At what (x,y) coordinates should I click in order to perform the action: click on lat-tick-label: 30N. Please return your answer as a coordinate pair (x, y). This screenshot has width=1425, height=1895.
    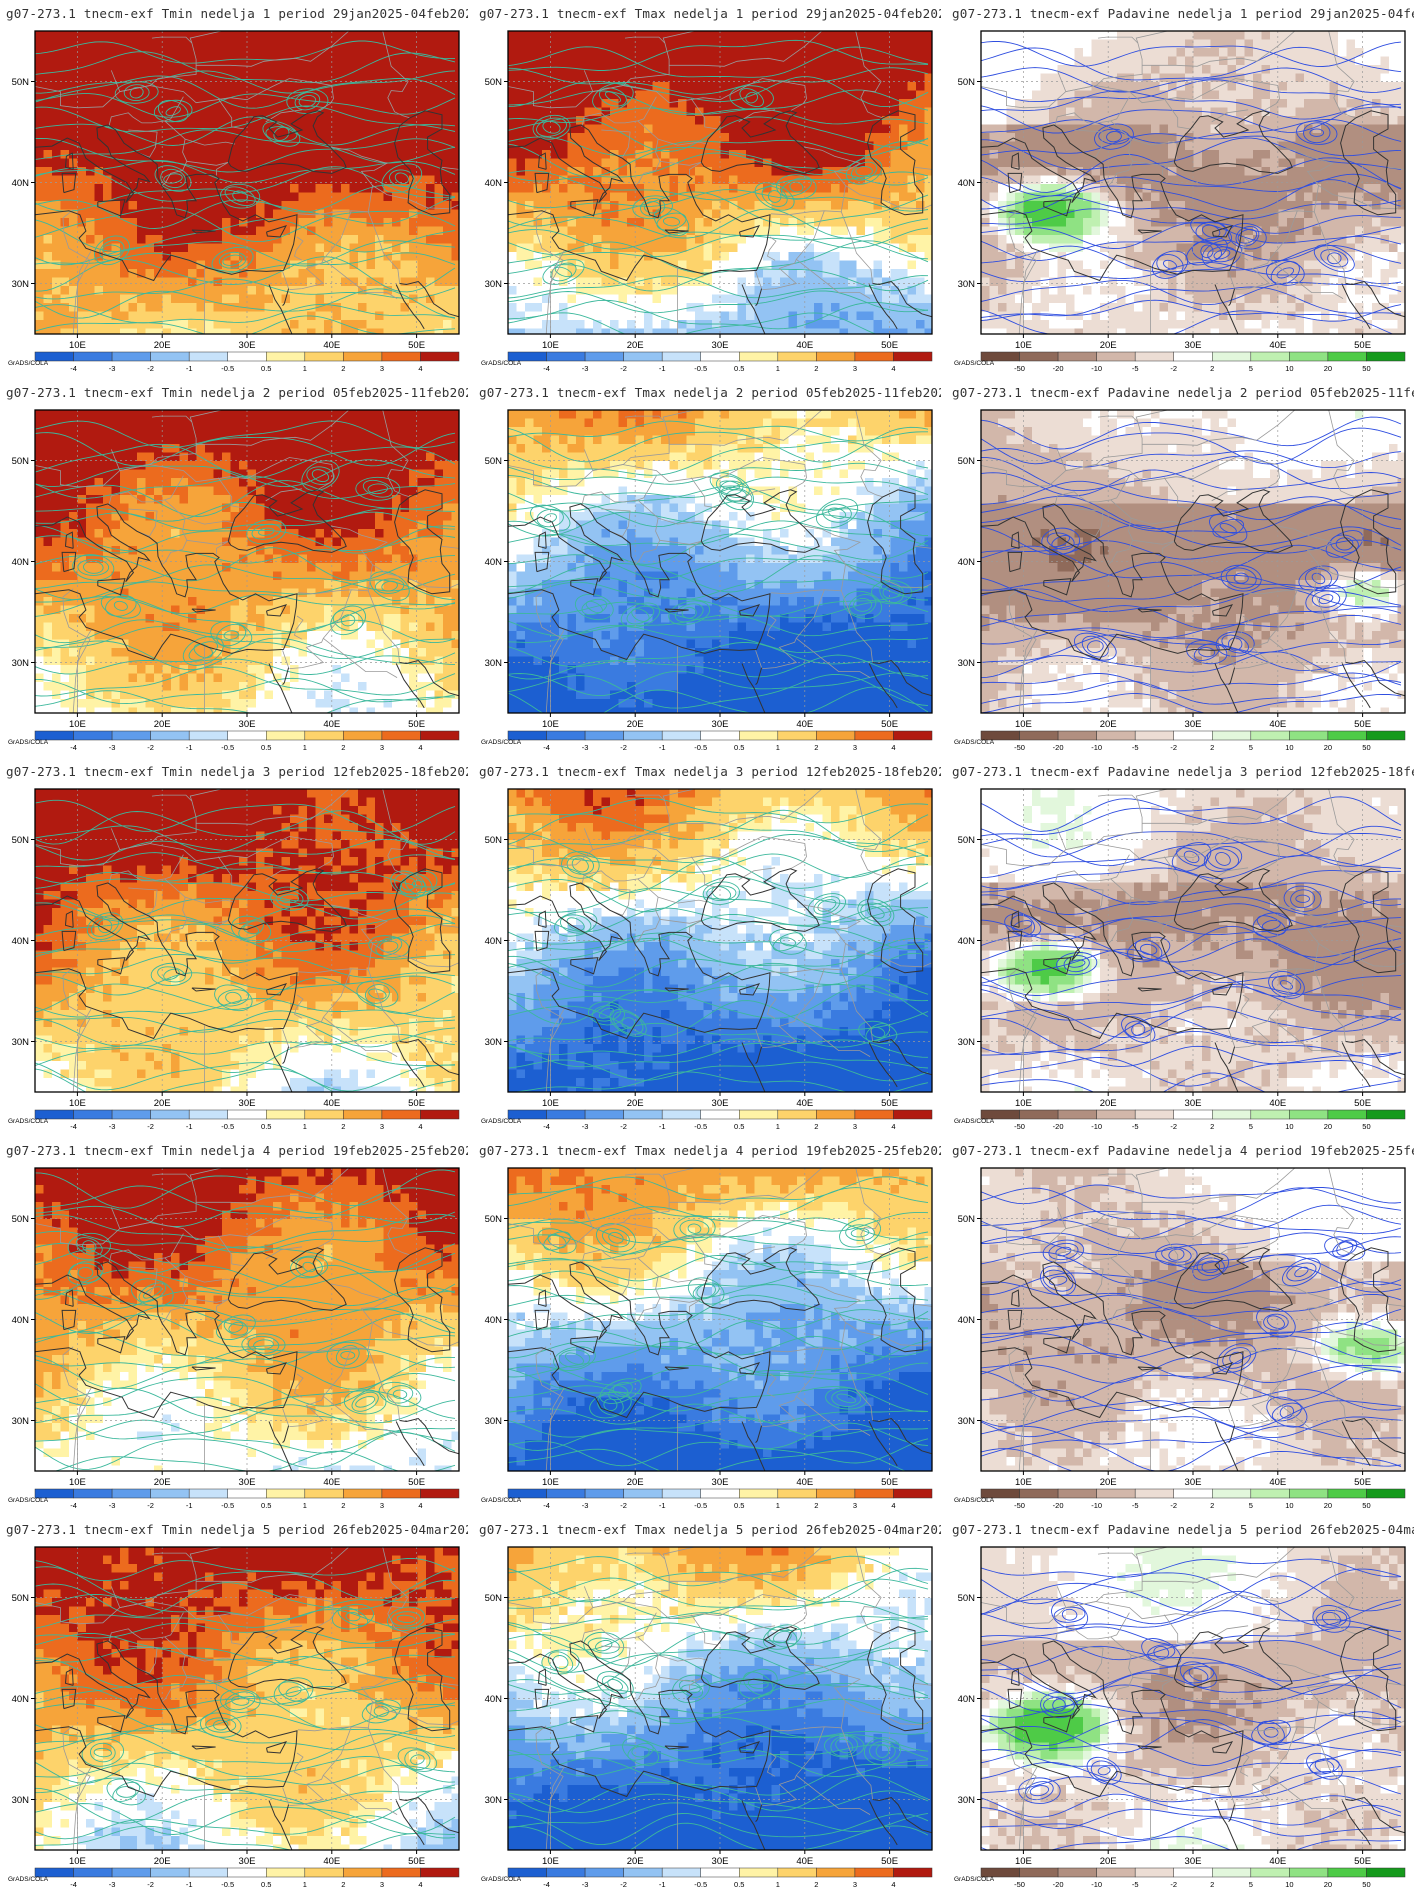
    Looking at the image, I should click on (494, 284).